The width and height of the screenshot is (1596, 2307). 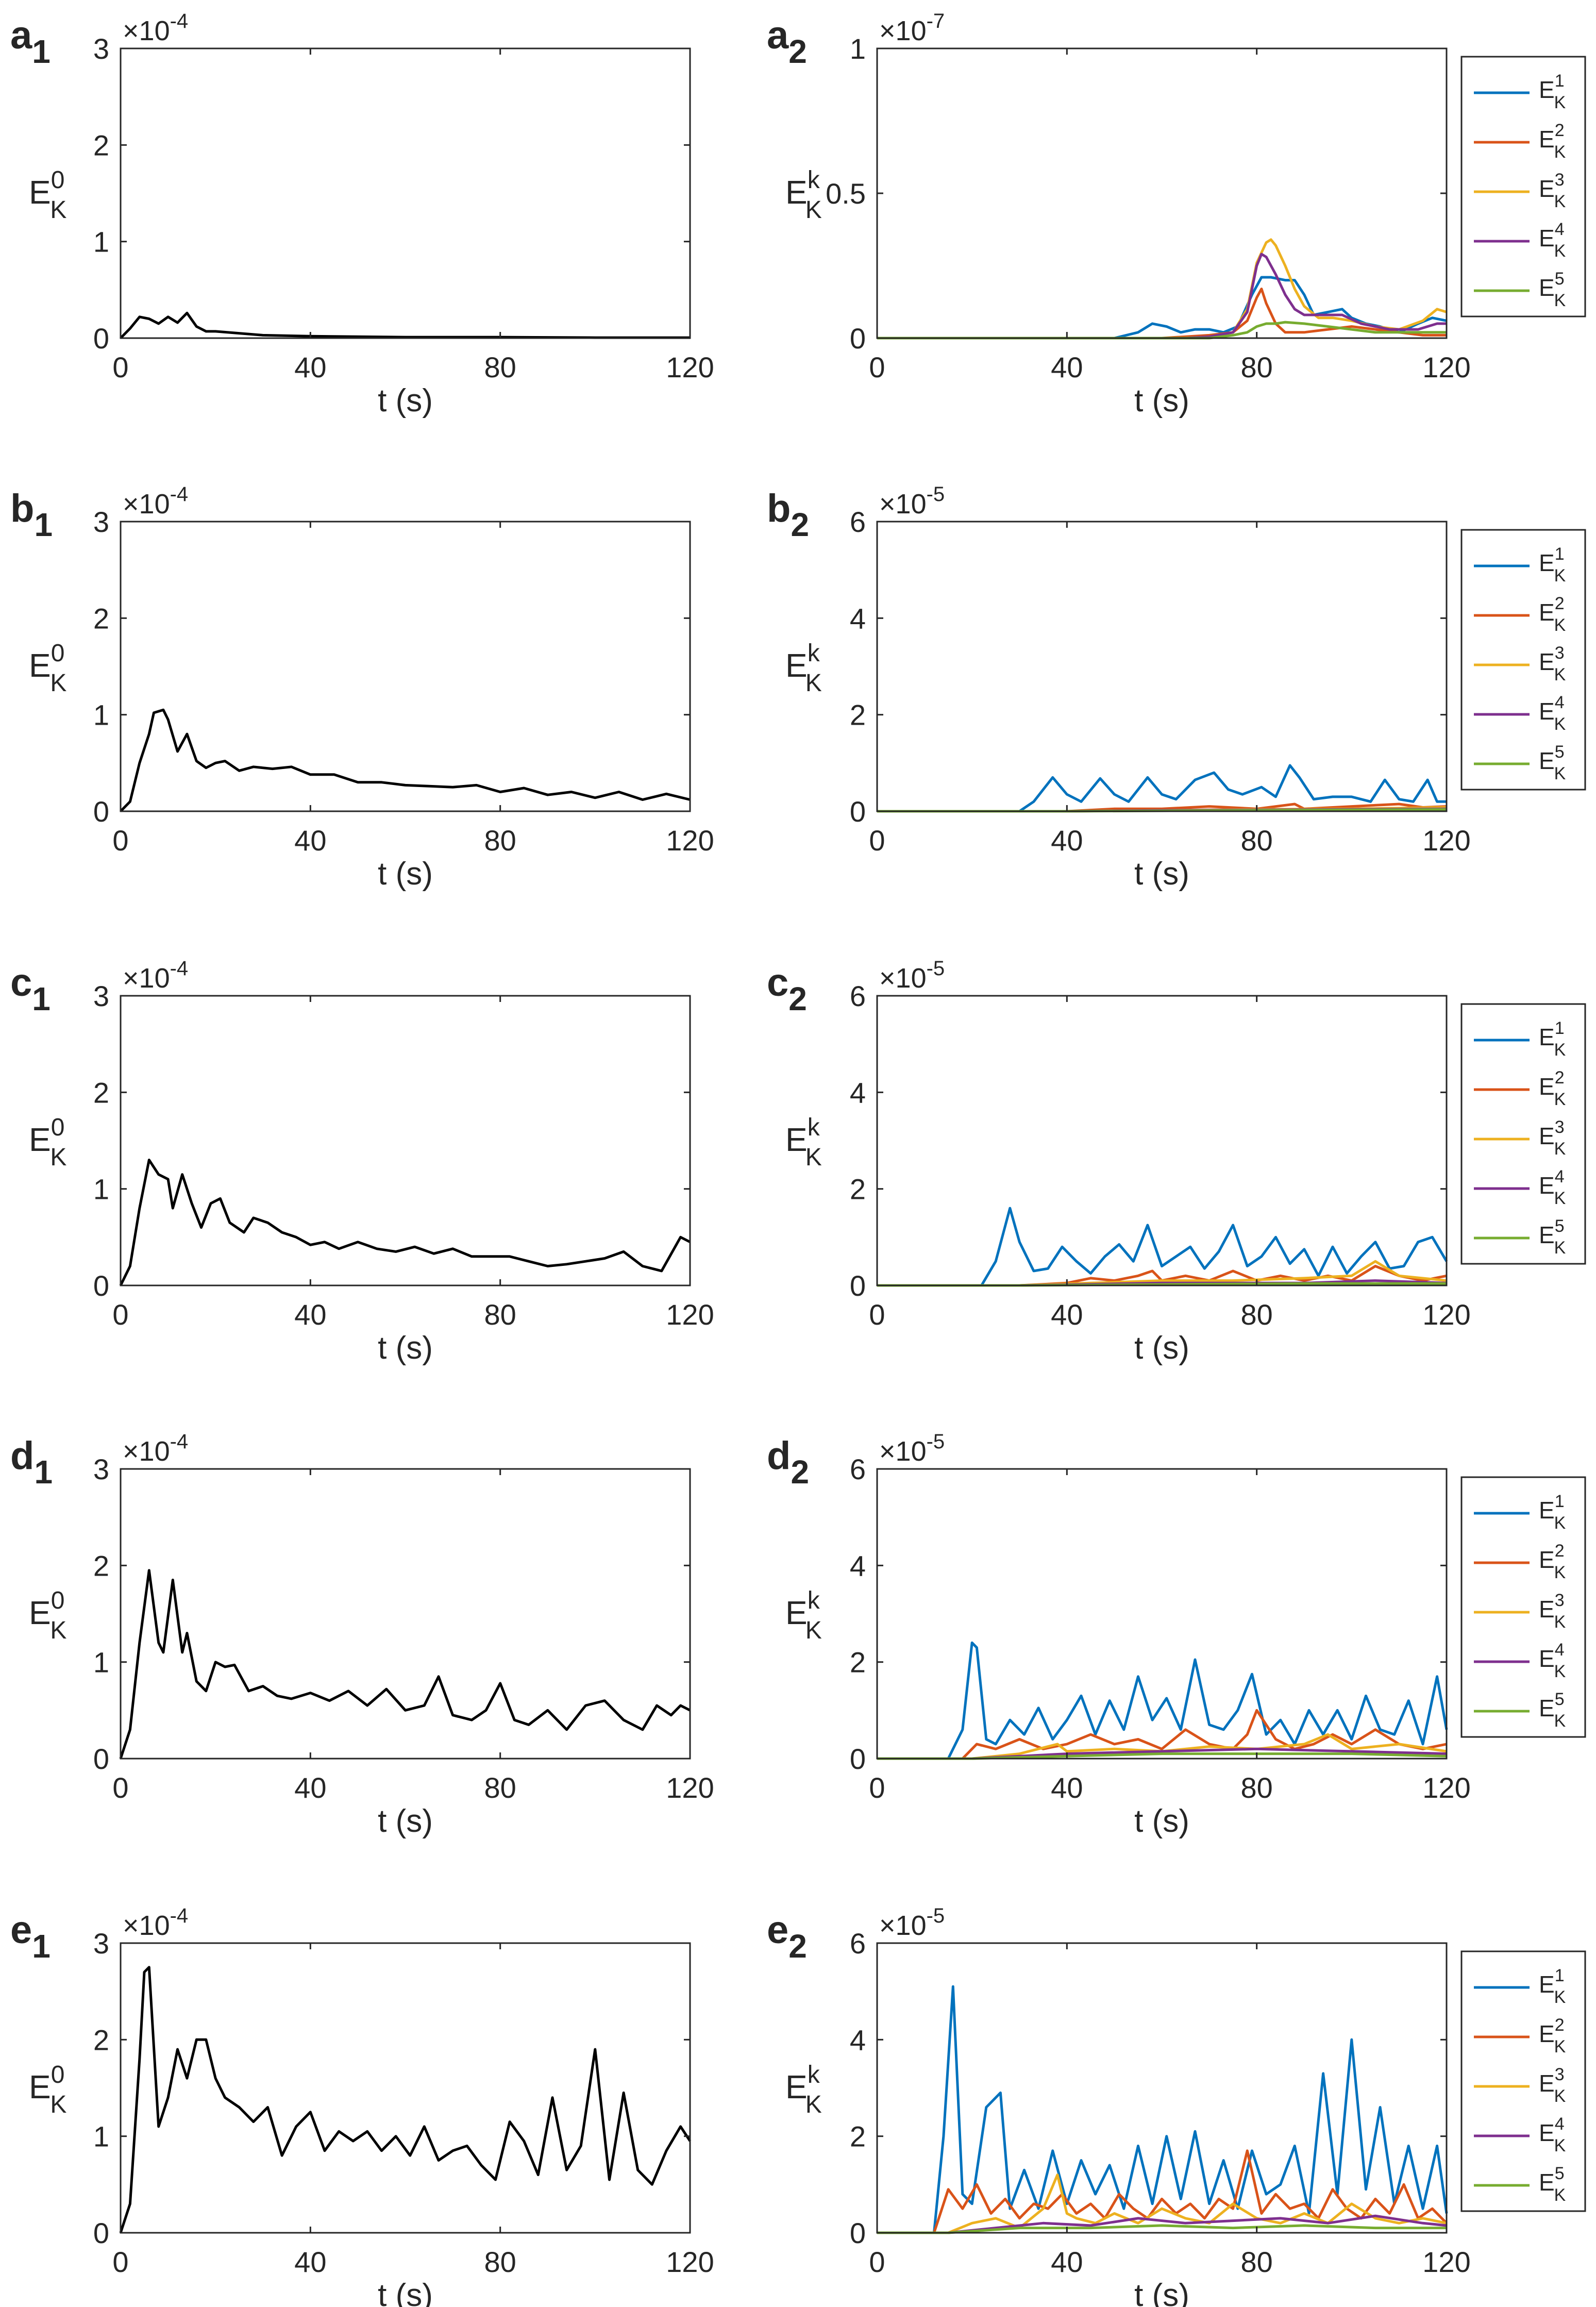 What do you see at coordinates (101, 1092) in the screenshot?
I see `y-tick-label-c1-2: 2` at bounding box center [101, 1092].